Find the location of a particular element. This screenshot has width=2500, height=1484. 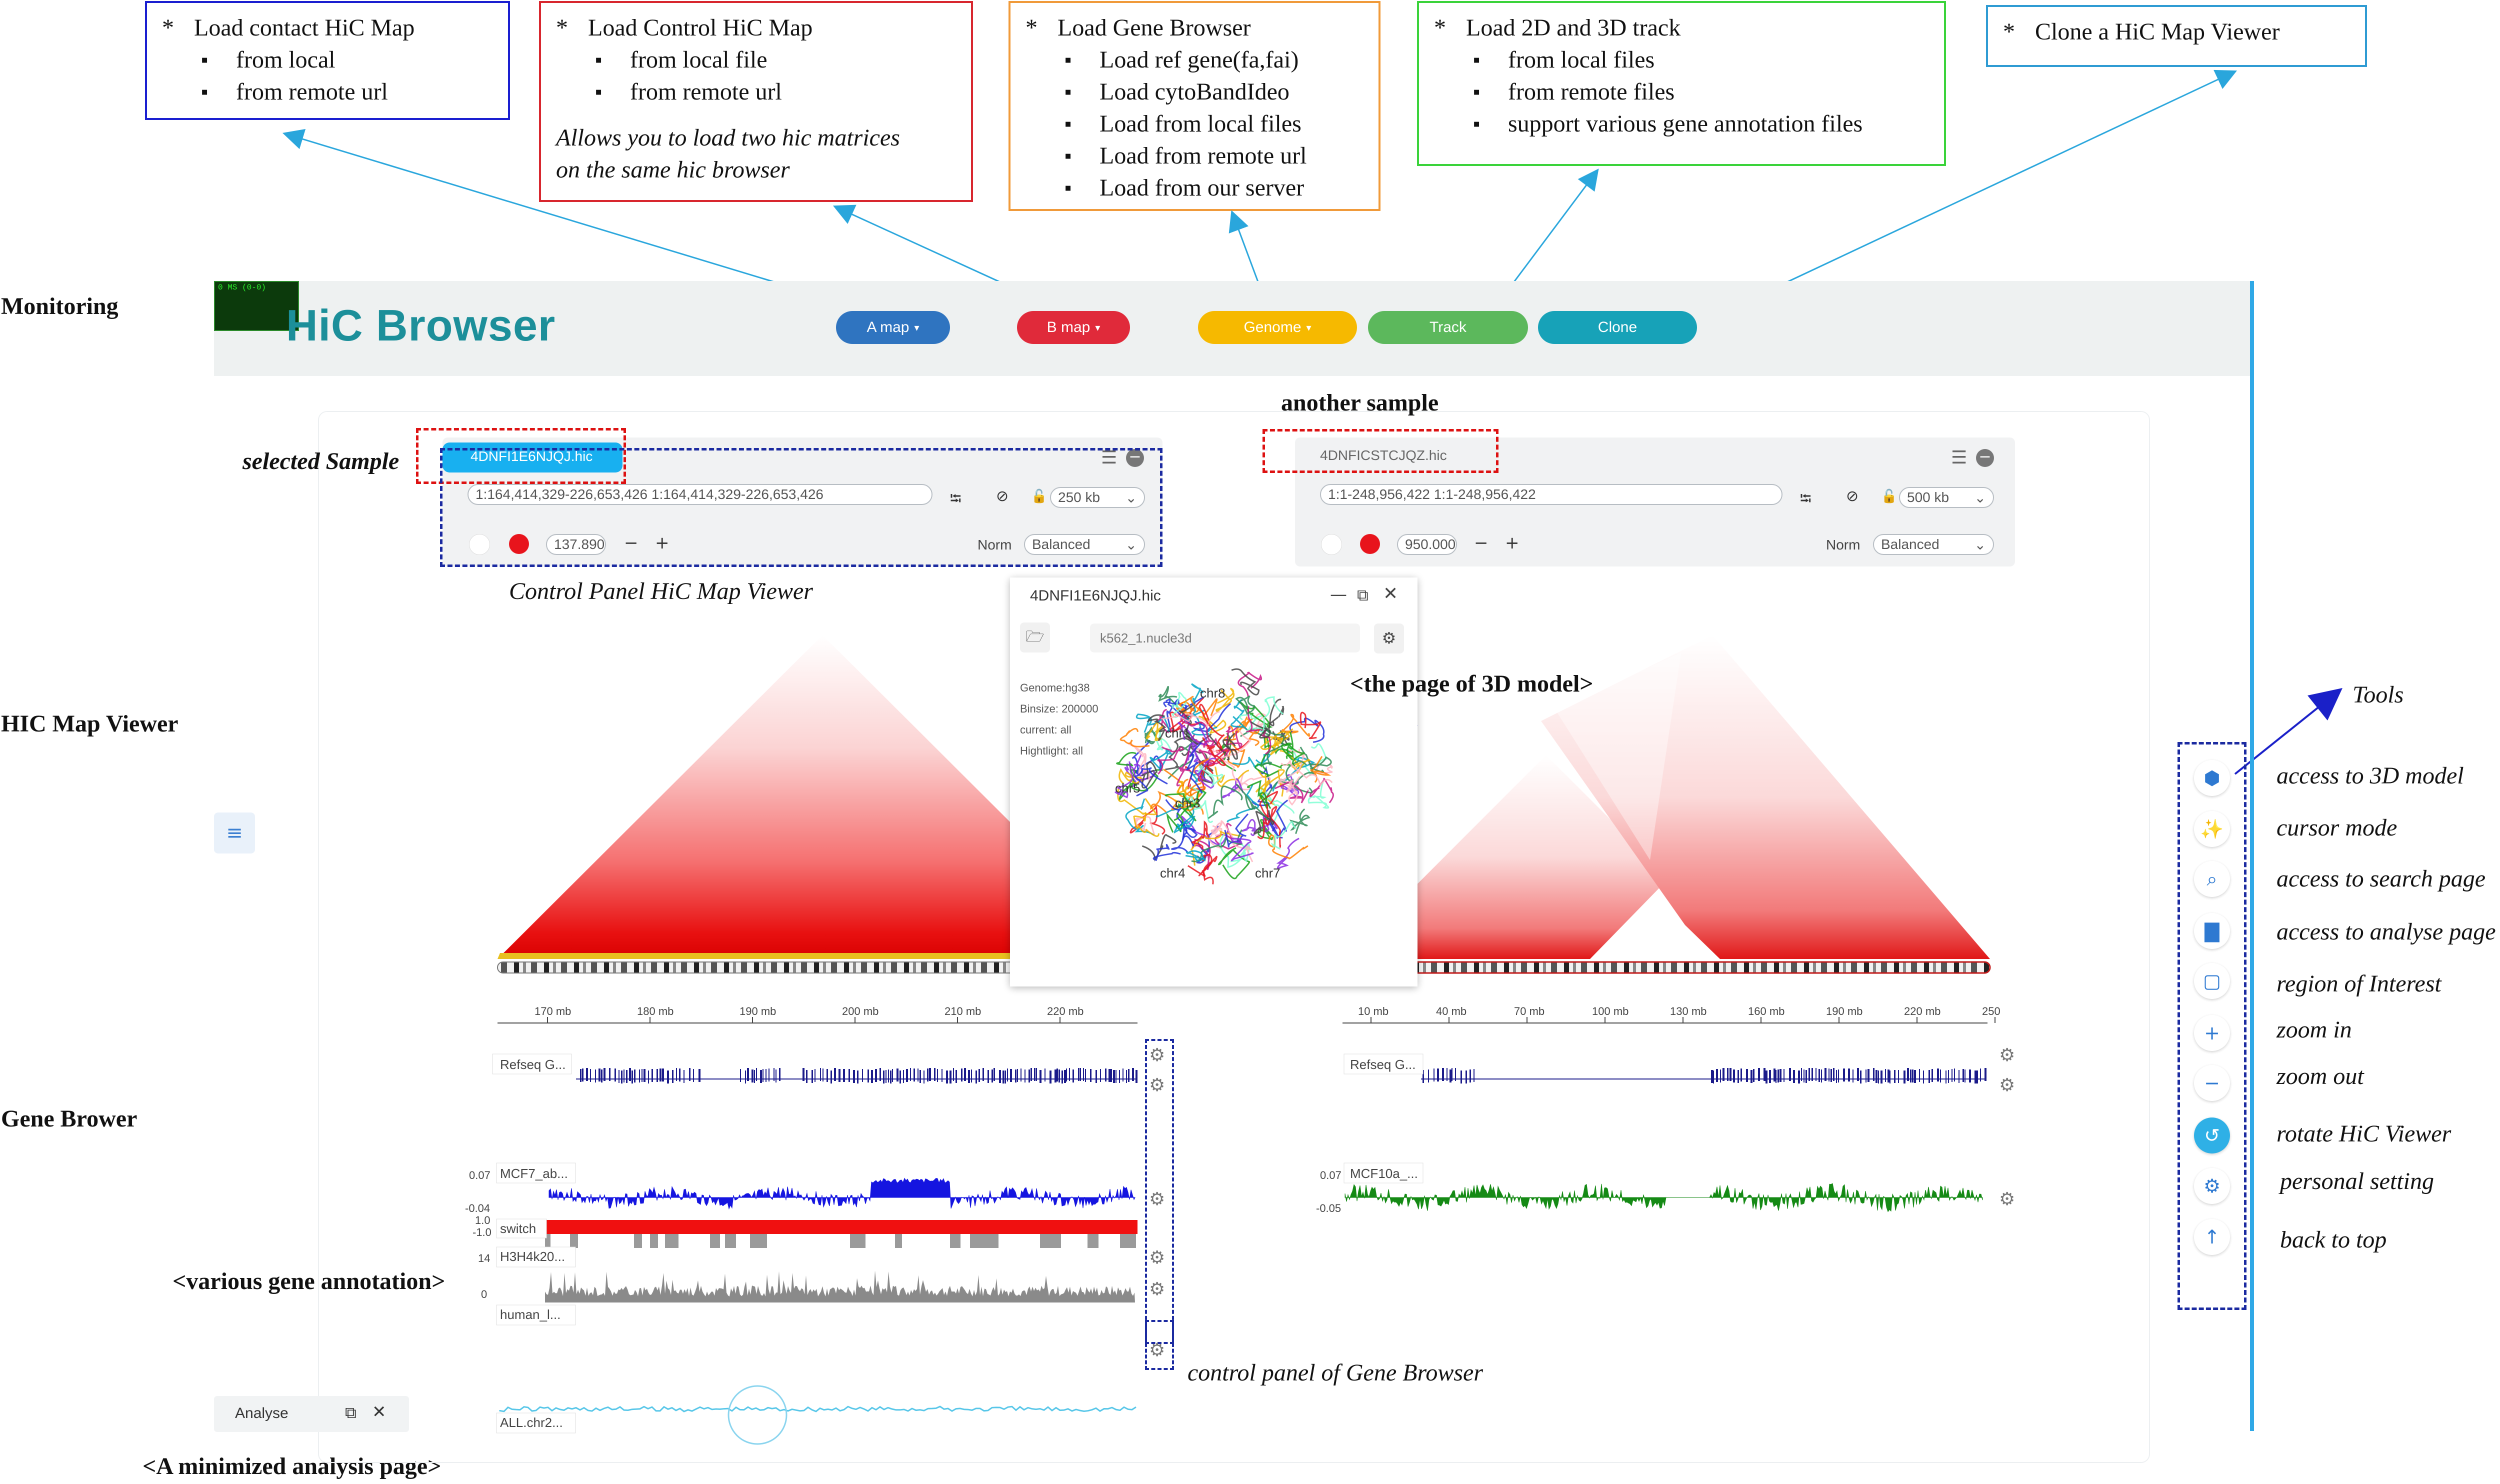

square-tool-button: ▢ is located at coordinates (2212, 981).